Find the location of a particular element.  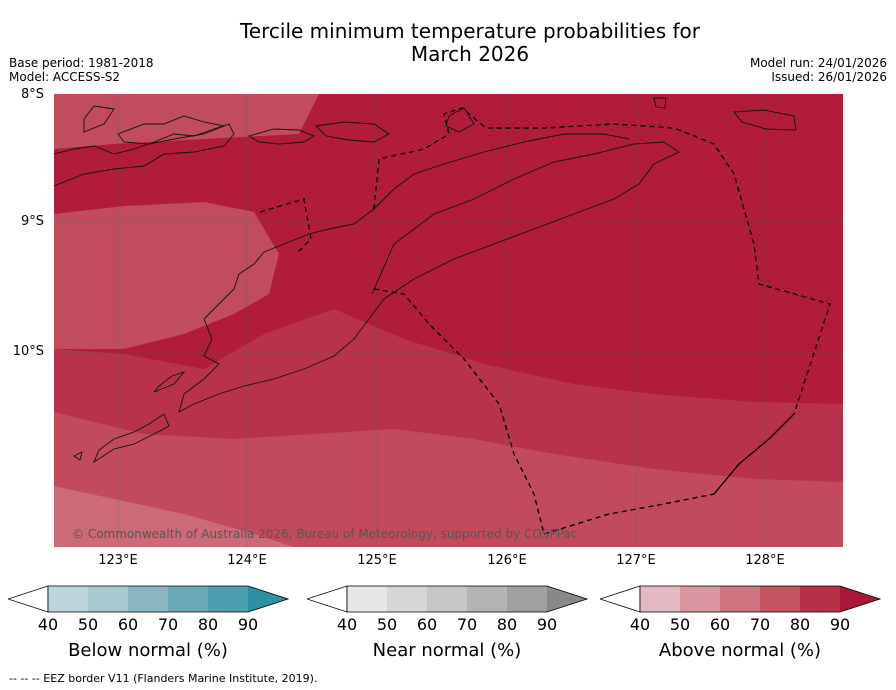

lon-label-127e: 127°E is located at coordinates (636, 560).